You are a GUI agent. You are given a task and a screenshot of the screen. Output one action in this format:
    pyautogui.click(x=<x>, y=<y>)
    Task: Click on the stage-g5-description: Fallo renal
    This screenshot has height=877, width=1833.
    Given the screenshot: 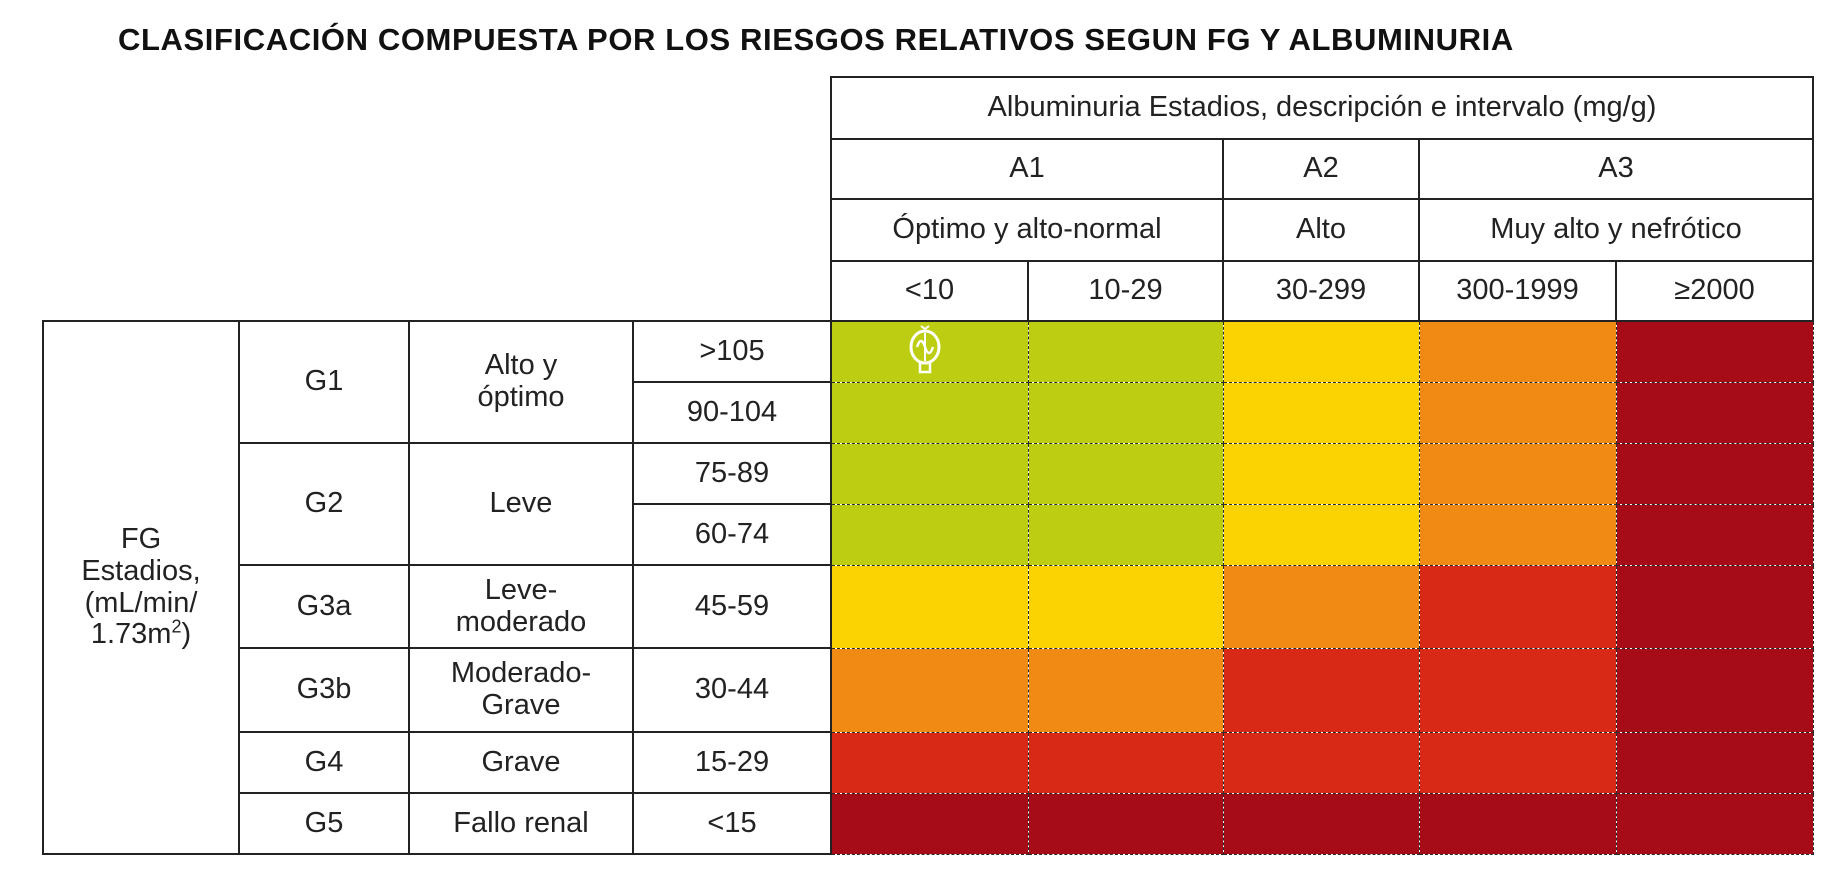 What is the action you would take?
    pyautogui.click(x=521, y=823)
    